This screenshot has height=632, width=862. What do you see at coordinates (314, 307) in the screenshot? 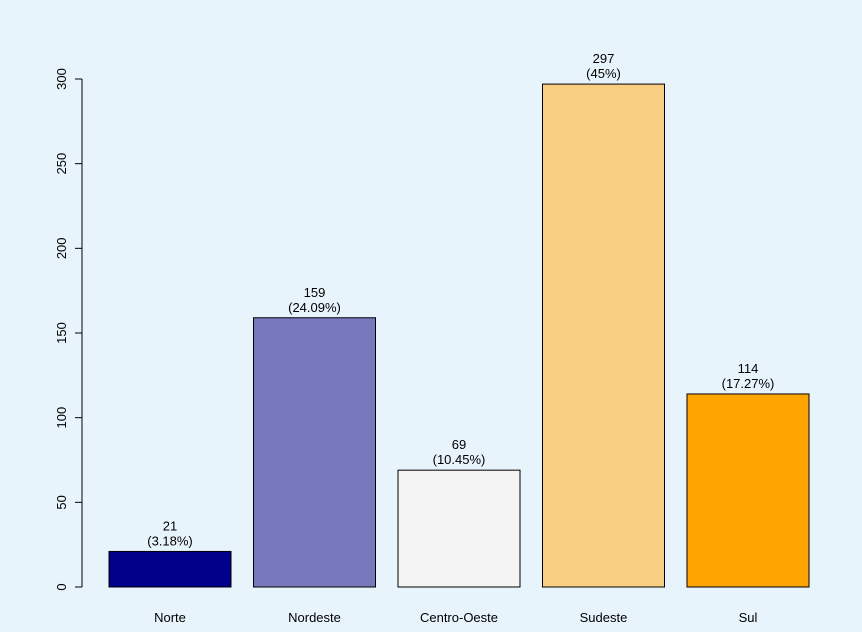
I see `bar-percent-label: (24.09%)` at bounding box center [314, 307].